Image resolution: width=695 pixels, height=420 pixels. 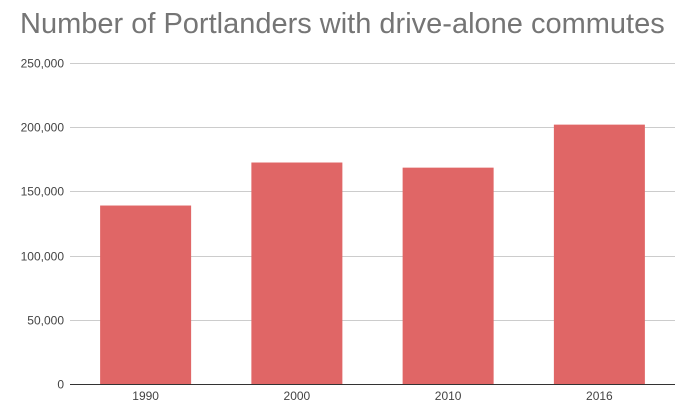 What do you see at coordinates (297, 273) in the screenshot?
I see `bar-2000` at bounding box center [297, 273].